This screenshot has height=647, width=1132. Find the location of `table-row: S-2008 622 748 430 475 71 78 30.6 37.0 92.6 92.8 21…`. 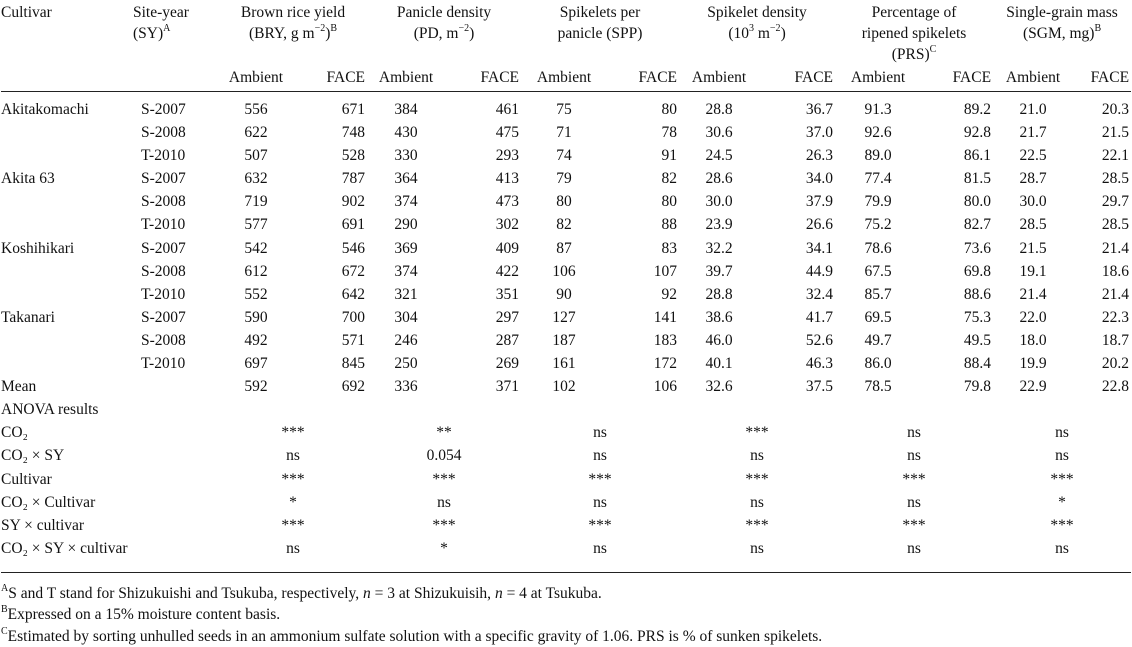

table-row: S-2008 622 748 430 475 71 78 30.6 37.0 92.6 92.8 21… is located at coordinates (566, 132).